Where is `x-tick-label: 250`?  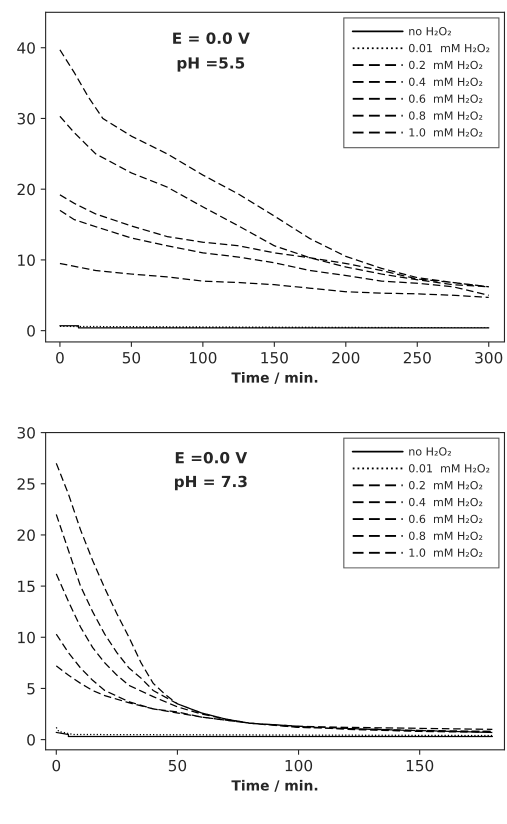
x-tick-label: 250 is located at coordinates (417, 358).